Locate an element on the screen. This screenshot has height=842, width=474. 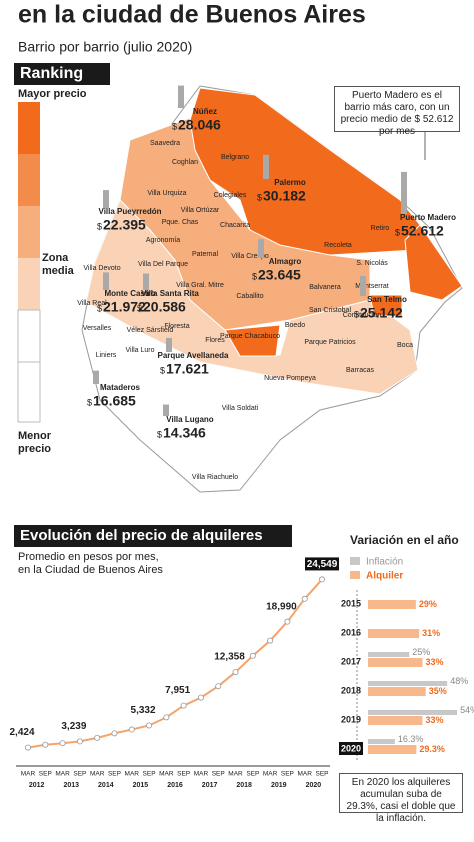
barrio-price: 21.972 is located at coordinates (124, 307).